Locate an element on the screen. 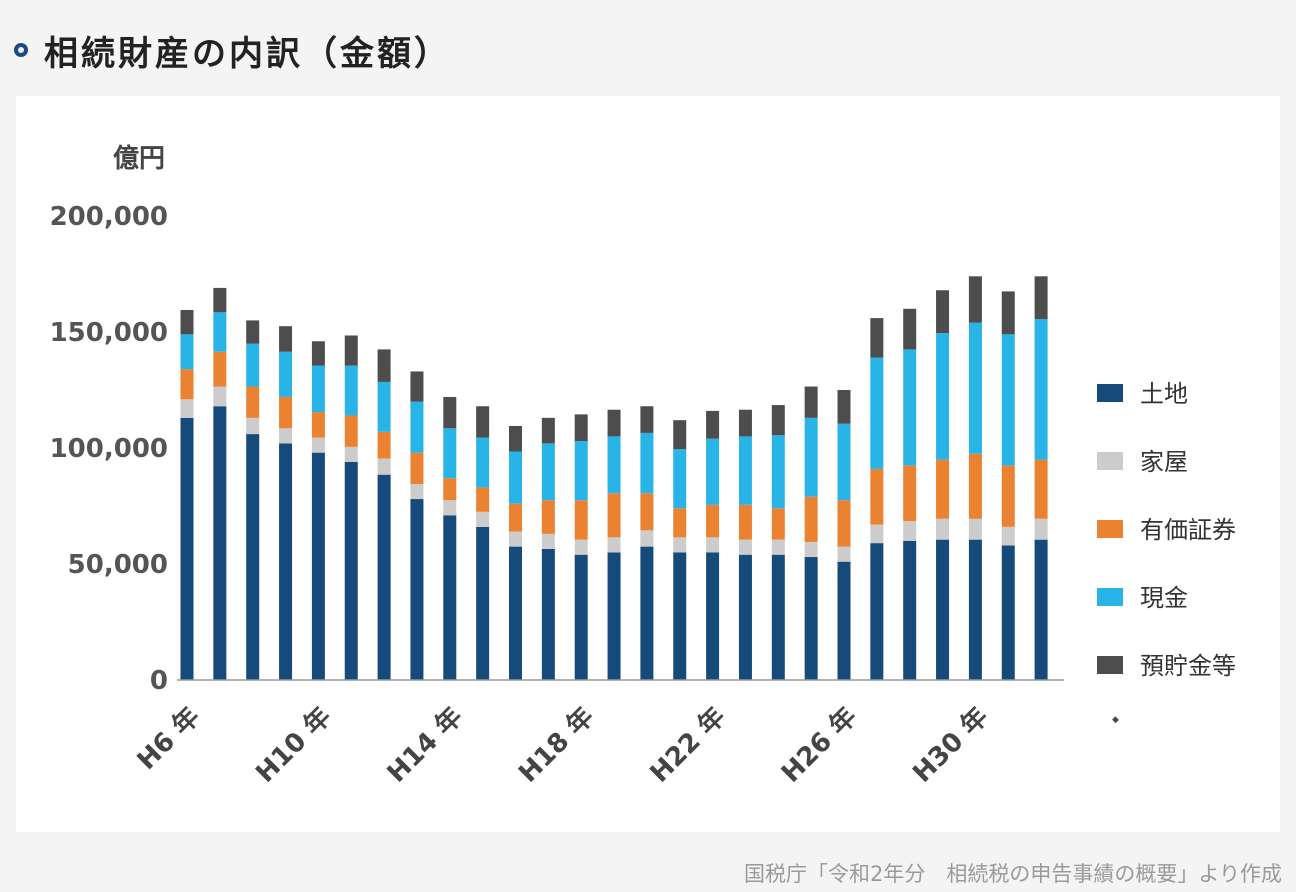  y-tick-label: 150,000 is located at coordinates (109, 333).